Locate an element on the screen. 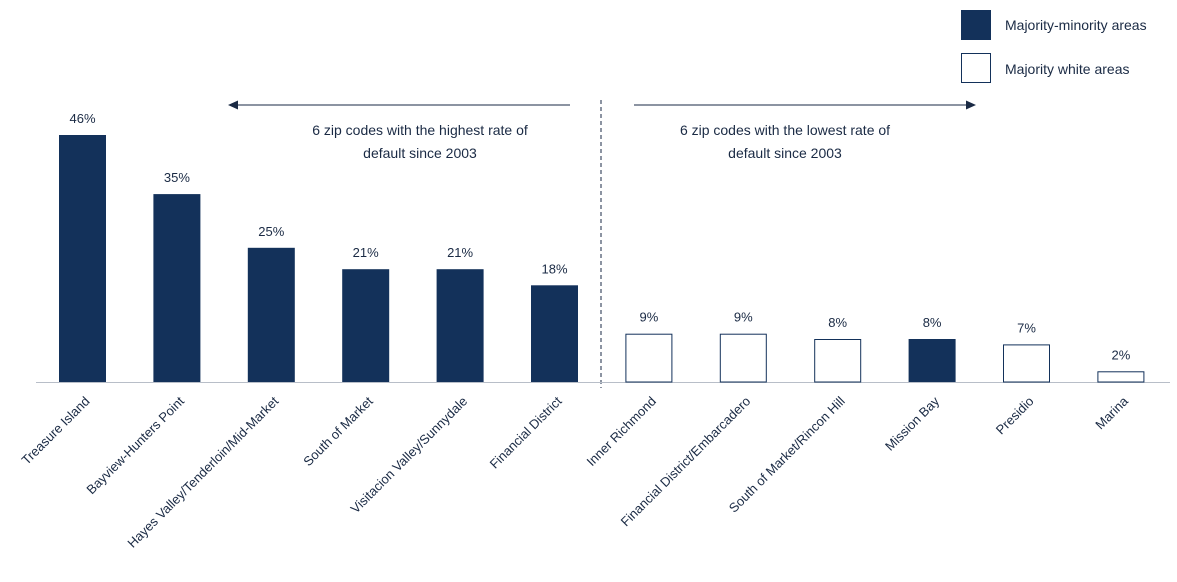  bar-treasure-island is located at coordinates (82, 258).